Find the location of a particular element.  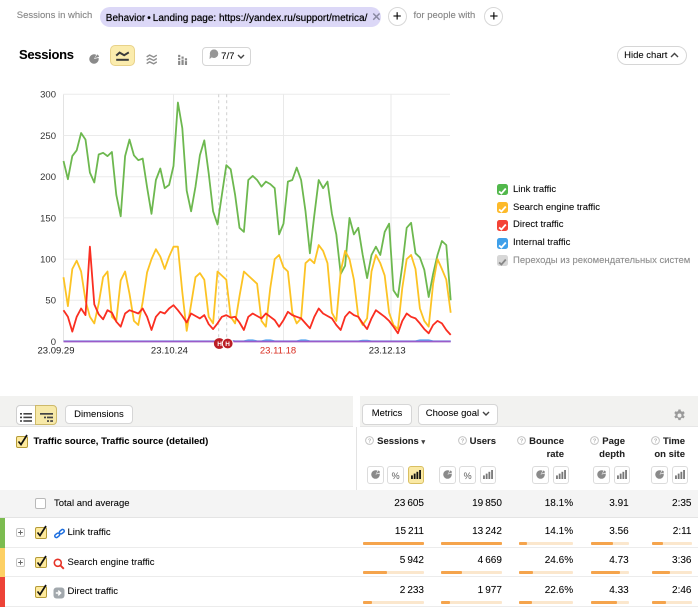

svg-text: 300 is located at coordinates (48, 95).